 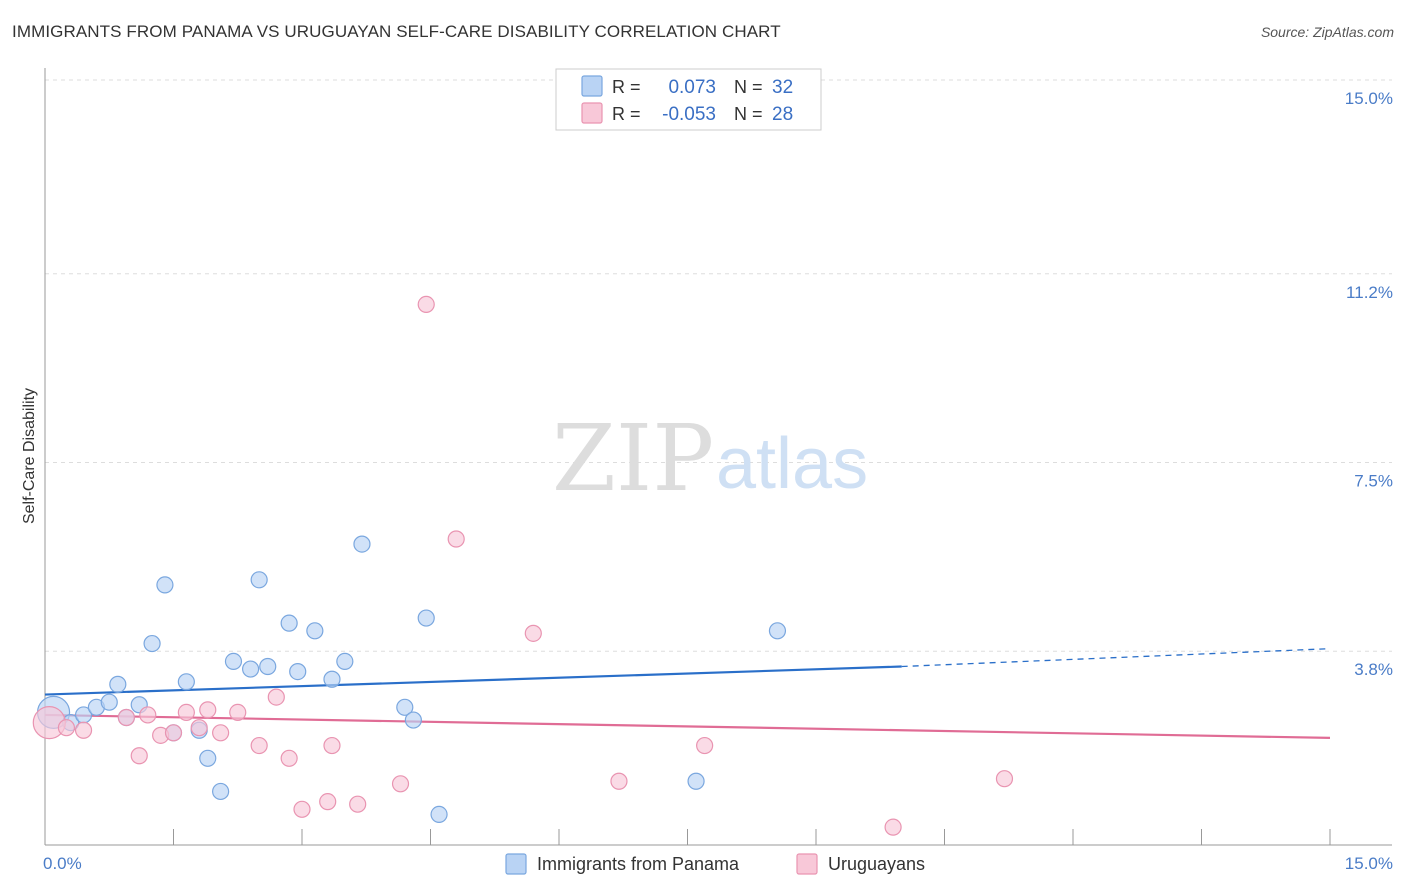 What do you see at coordinates (876, 864) in the screenshot?
I see `series-label-uruguayans: Uruguayans` at bounding box center [876, 864].